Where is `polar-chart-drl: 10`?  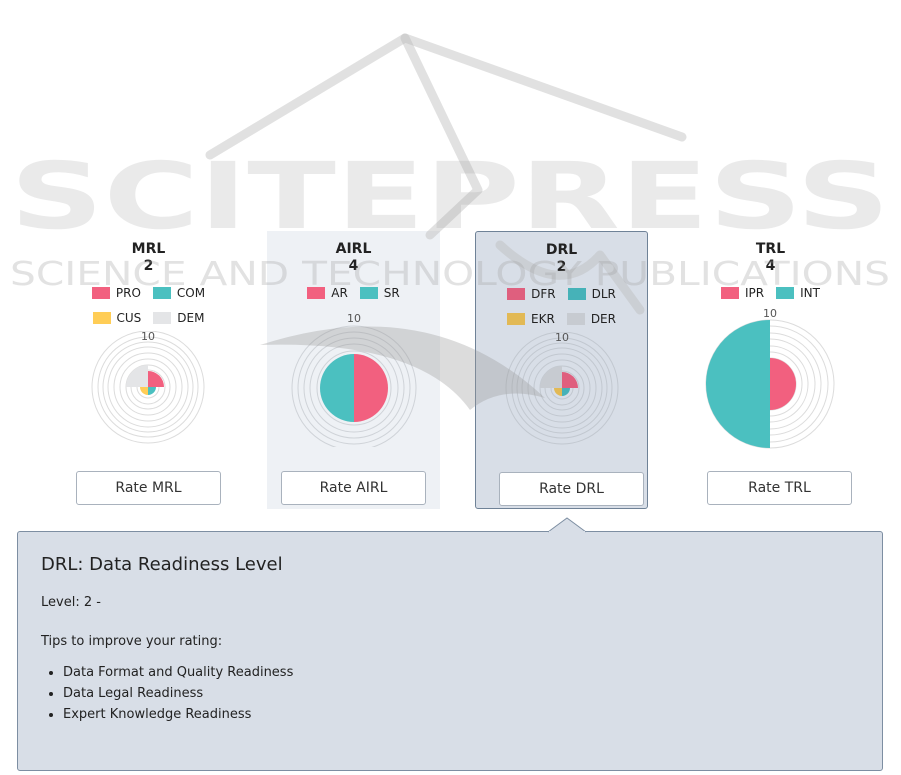
polar-chart-drl: 10 is located at coordinates (562, 388).